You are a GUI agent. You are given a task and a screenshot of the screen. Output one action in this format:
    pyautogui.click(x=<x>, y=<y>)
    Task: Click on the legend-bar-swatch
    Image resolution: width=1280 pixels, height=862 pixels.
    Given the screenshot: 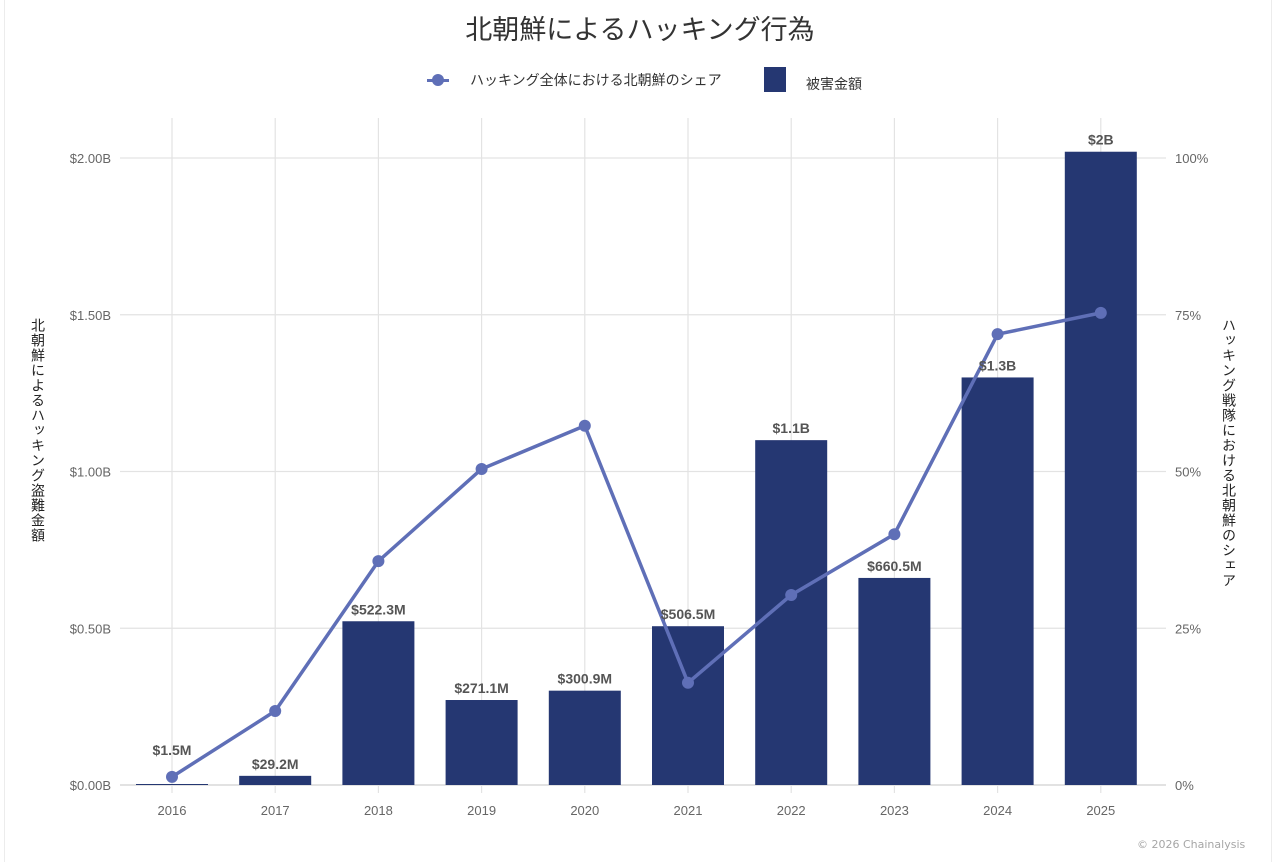 What is the action you would take?
    pyautogui.click(x=775, y=79)
    